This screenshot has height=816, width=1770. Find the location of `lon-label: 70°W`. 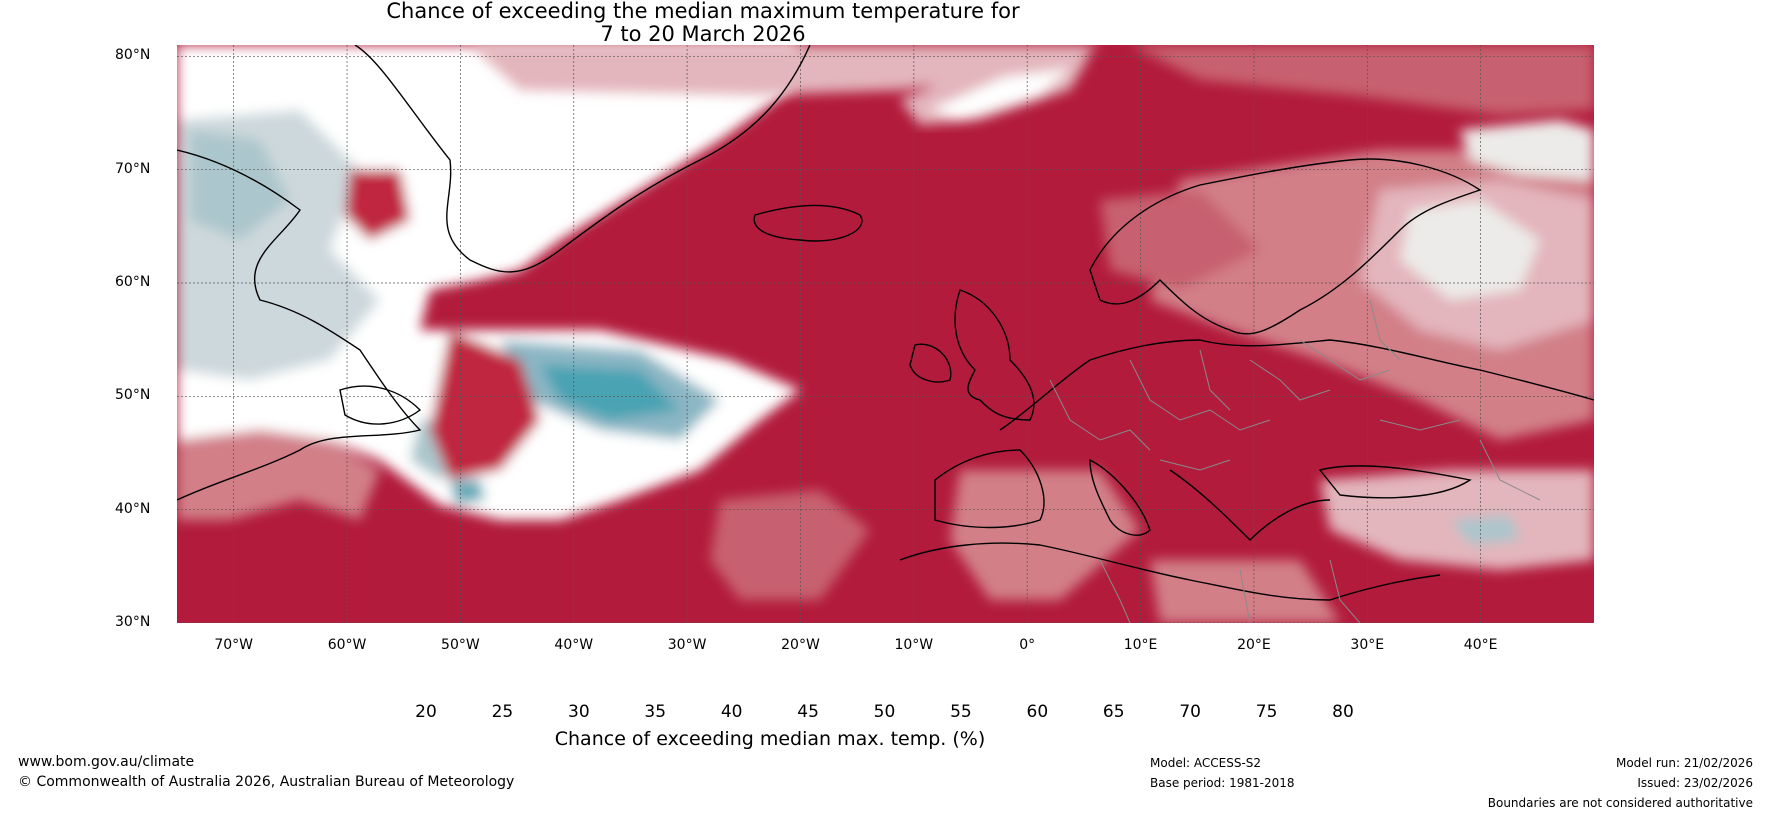

lon-label: 70°W is located at coordinates (233, 645).